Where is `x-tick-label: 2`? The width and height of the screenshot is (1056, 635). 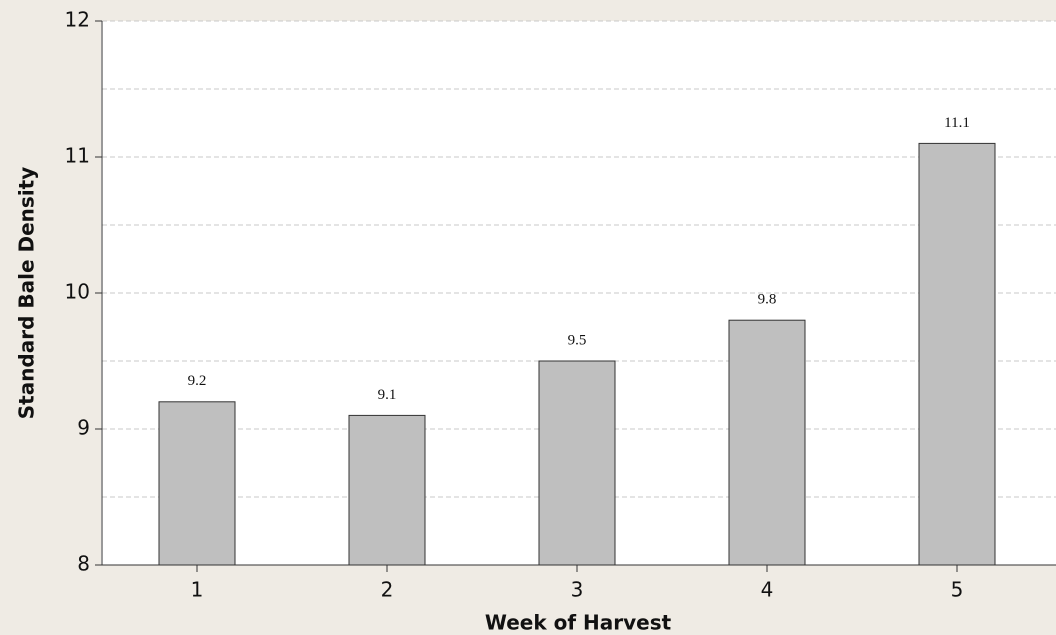 x-tick-label: 2 is located at coordinates (387, 590).